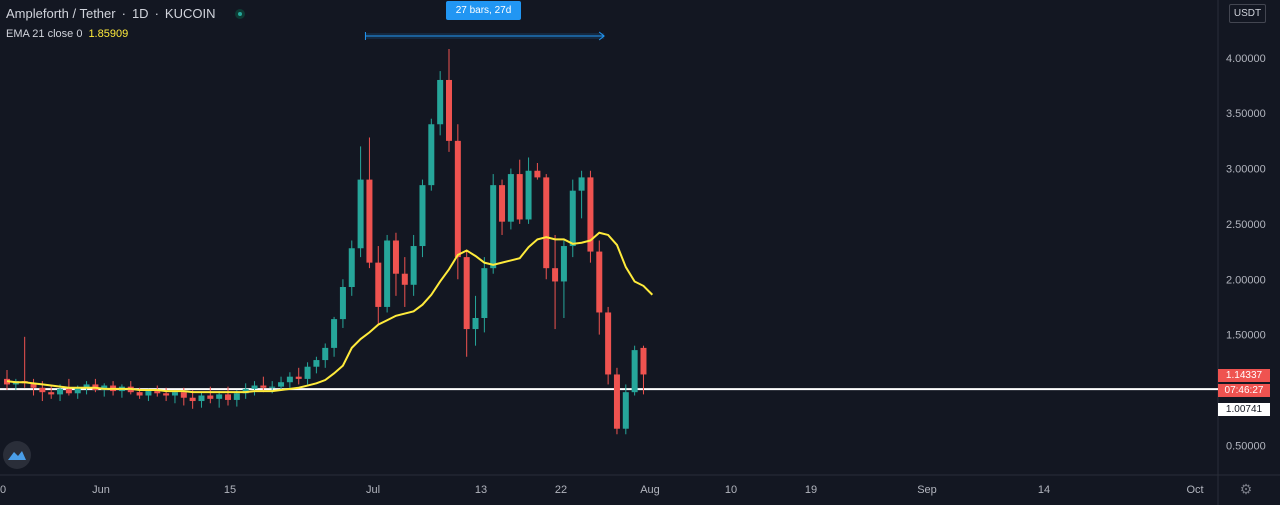 This screenshot has height=505, width=1280. What do you see at coordinates (17, 455) in the screenshot?
I see `tradingview-logo-icon` at bounding box center [17, 455].